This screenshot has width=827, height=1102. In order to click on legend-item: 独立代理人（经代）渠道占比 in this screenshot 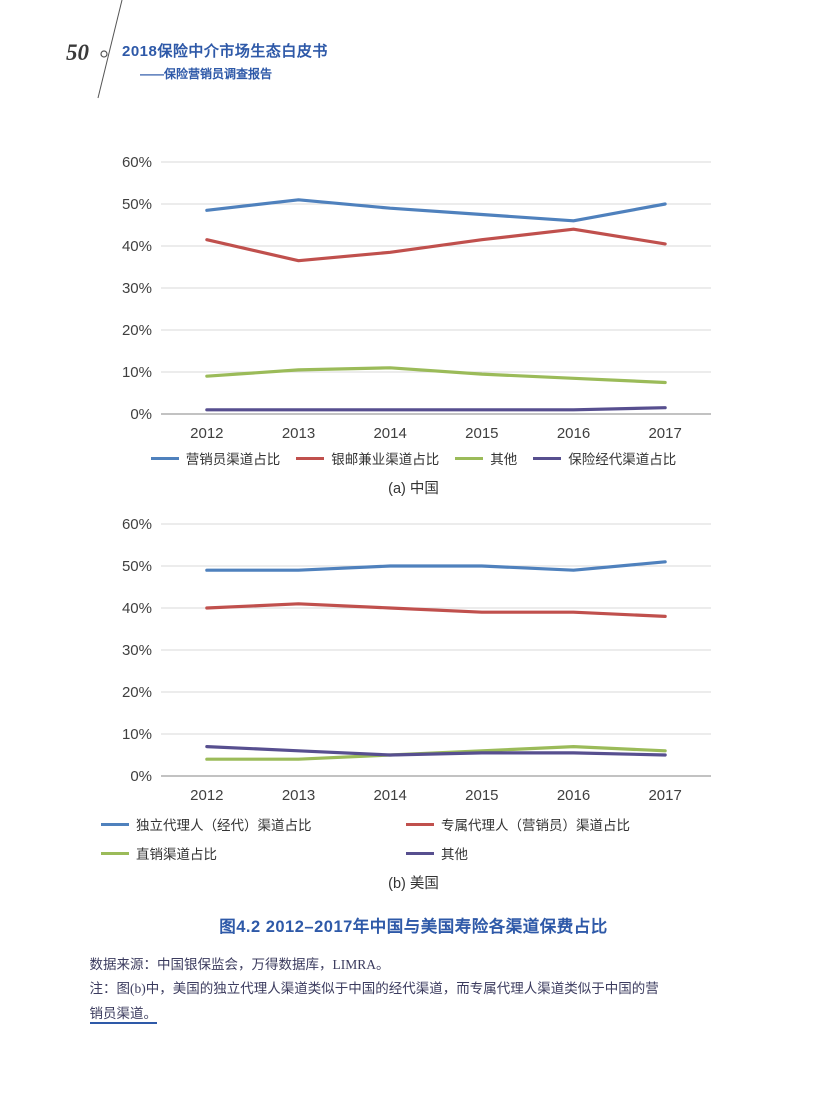, I will do `click(253, 824)`.